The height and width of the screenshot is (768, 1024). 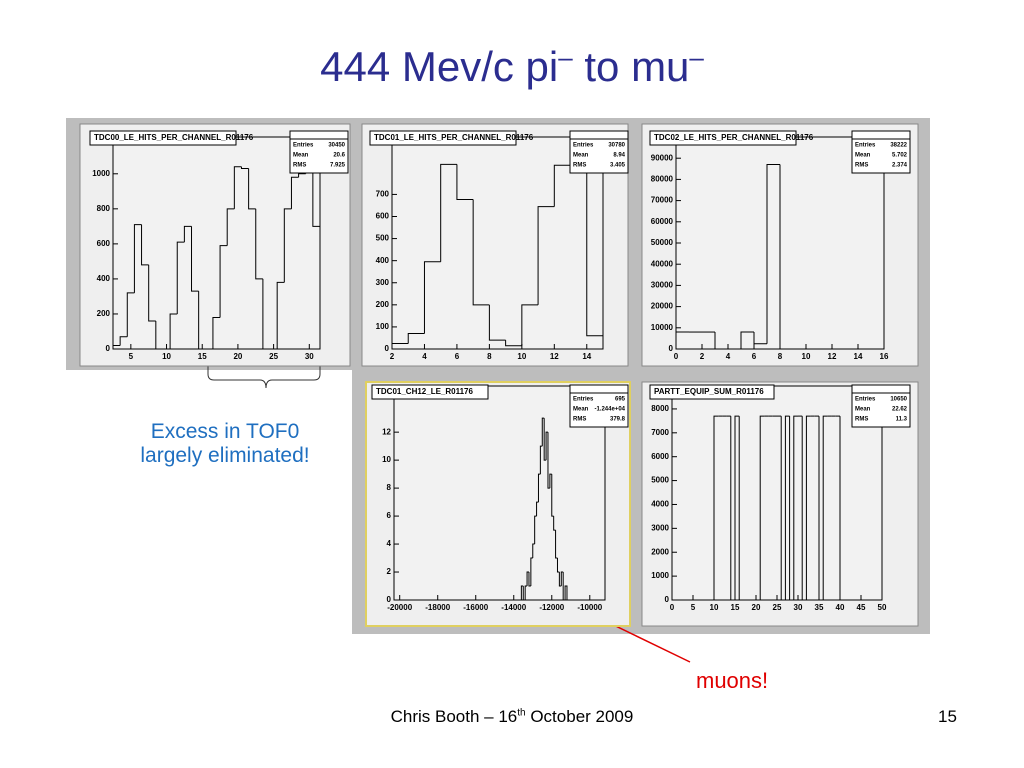 What do you see at coordinates (900, 156) in the screenshot?
I see `stats-value: 5.702` at bounding box center [900, 156].